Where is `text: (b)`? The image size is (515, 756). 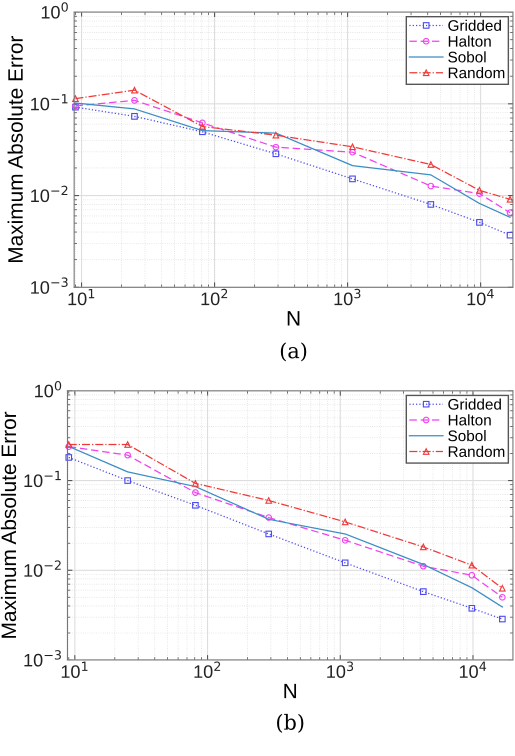 text: (b) is located at coordinates (290, 723).